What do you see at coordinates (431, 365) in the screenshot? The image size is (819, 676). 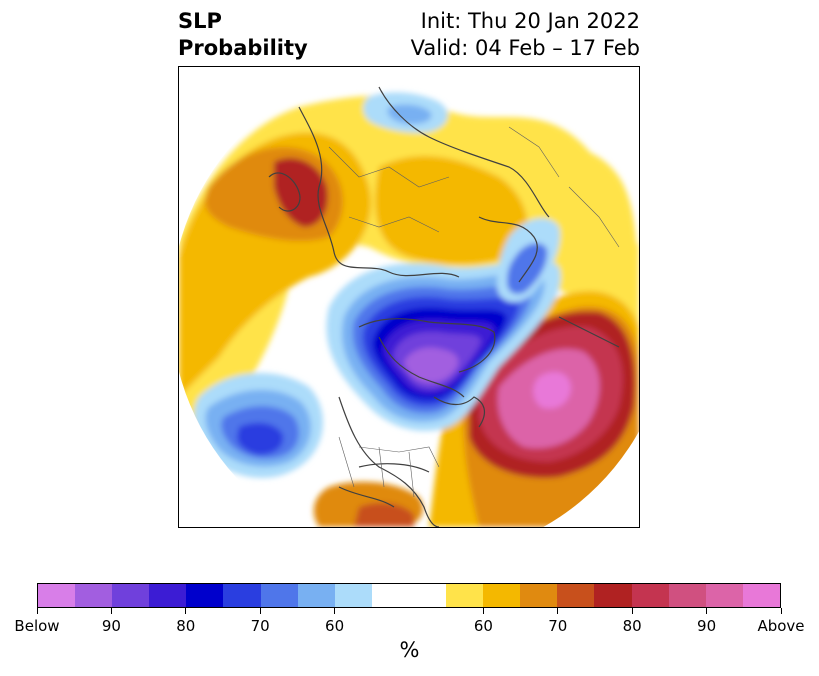 I see `anomaly-below-95-center` at bounding box center [431, 365].